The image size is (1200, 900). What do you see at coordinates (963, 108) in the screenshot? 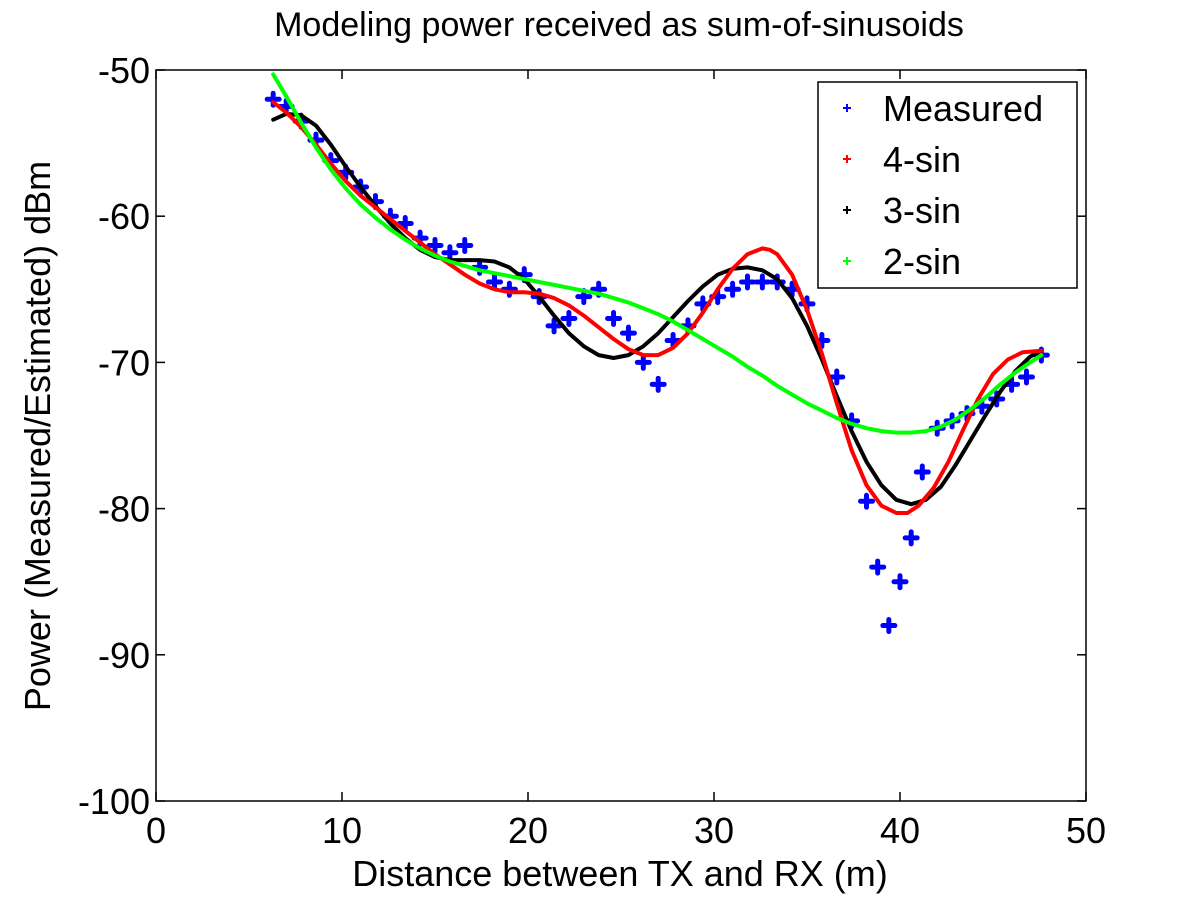
I see `legend-label: Measured` at bounding box center [963, 108].